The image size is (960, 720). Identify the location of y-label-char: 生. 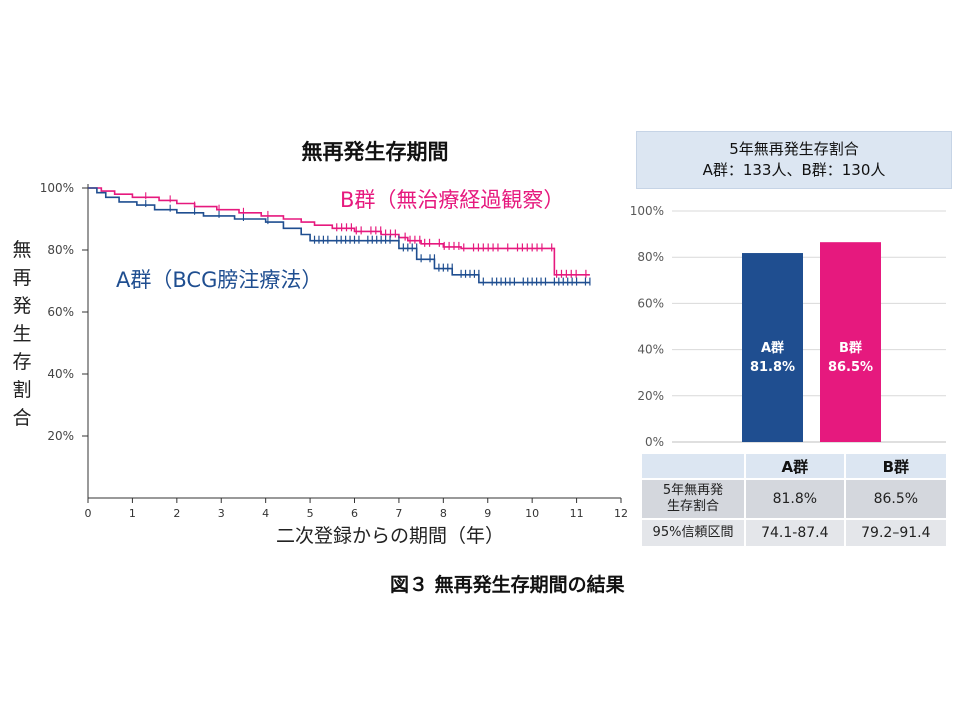
(22, 334).